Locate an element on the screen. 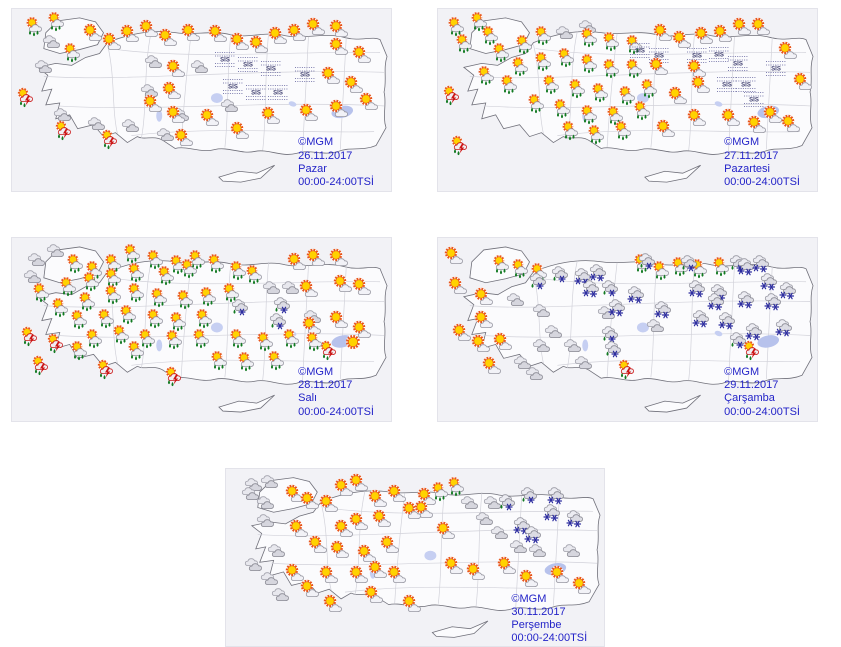  map-date: 30.11.2017 is located at coordinates (538, 612).